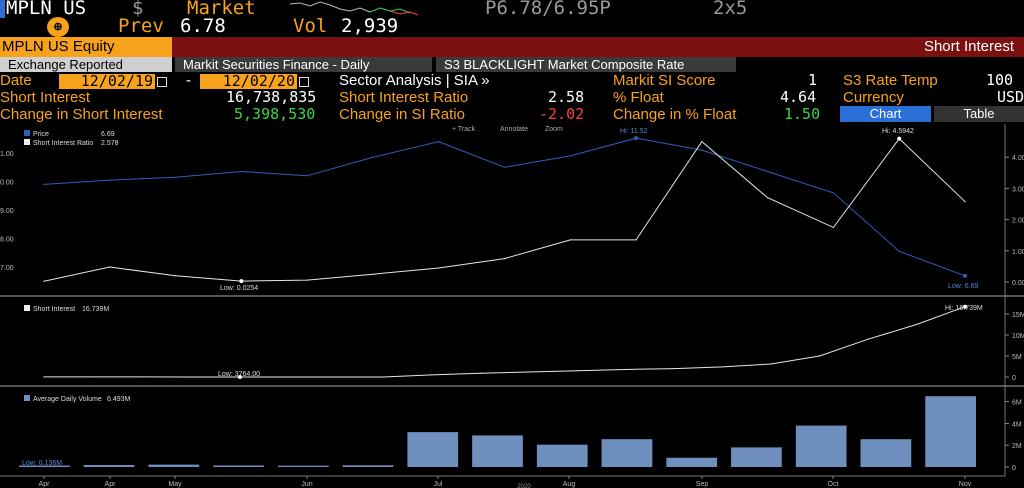 Image resolution: width=1024 pixels, height=488 pixels. I want to click on si-series-line, so click(505, 342).